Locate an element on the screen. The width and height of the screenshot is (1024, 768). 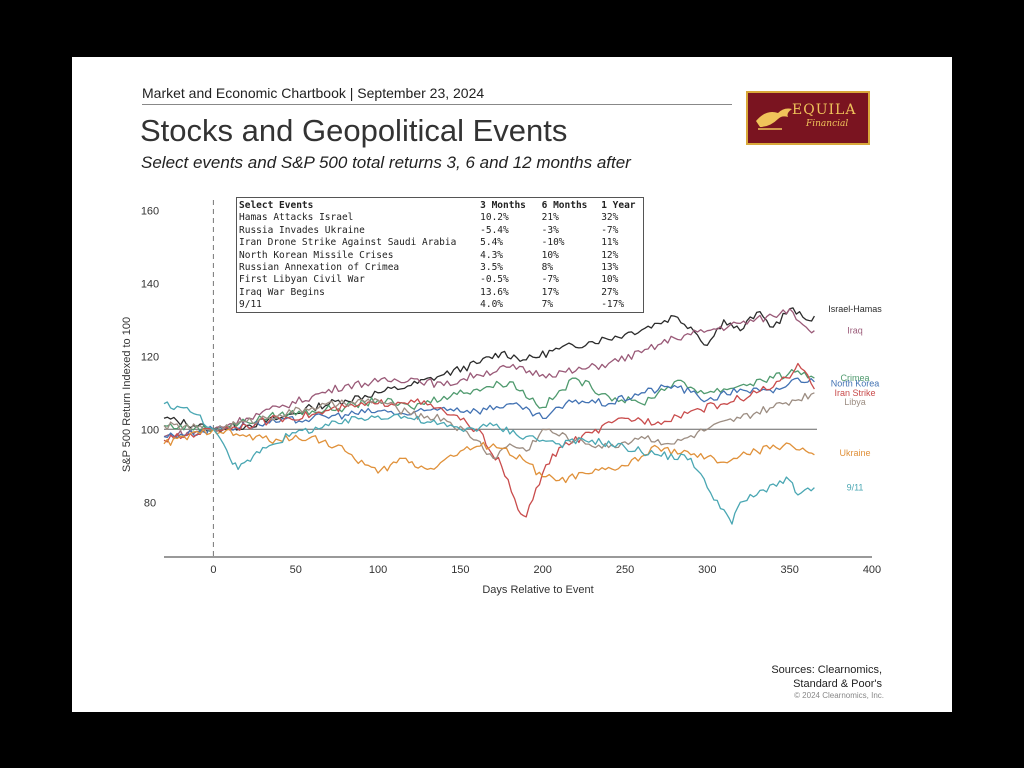
sources-line-1: Sources: Clearnomics, is located at coordinates (826, 670).